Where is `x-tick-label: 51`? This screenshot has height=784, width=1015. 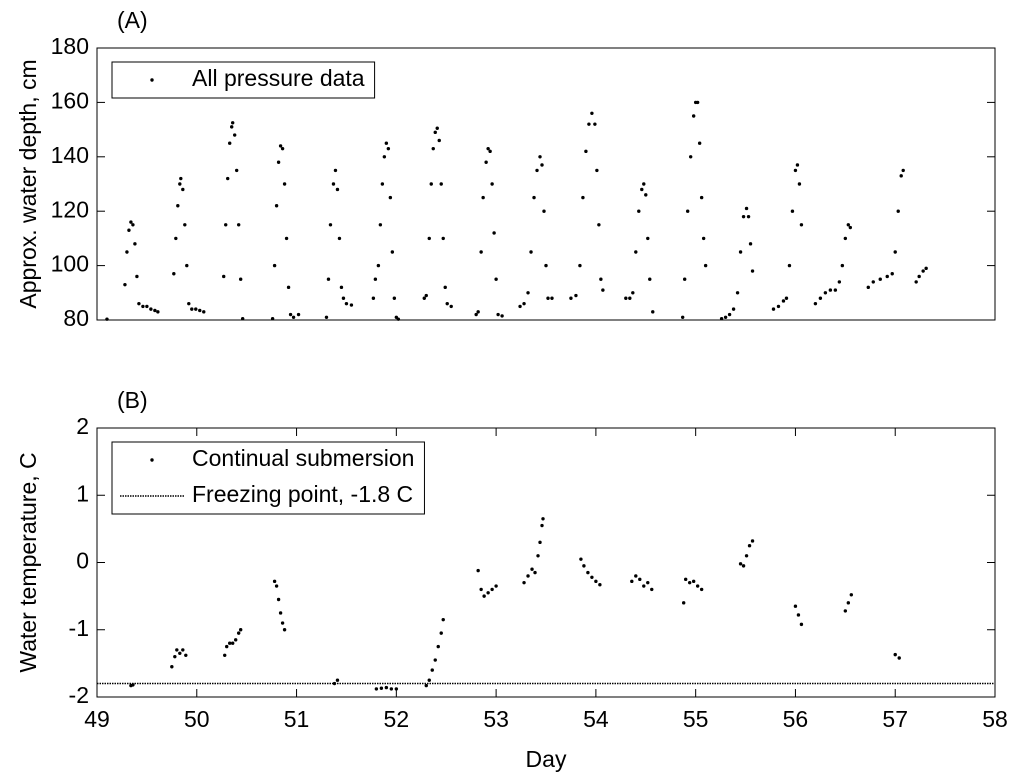
x-tick-label: 51 is located at coordinates (297, 719).